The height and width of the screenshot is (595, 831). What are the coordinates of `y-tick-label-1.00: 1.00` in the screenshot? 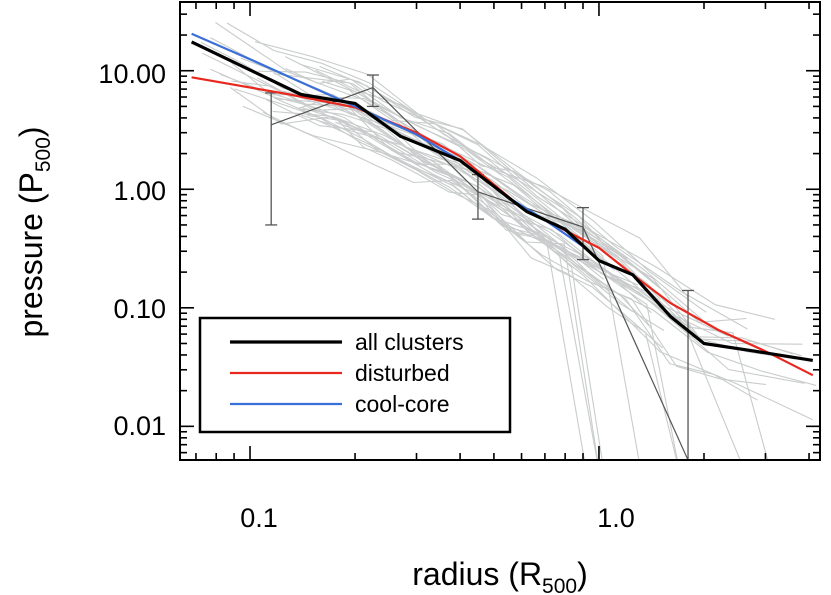 It's located at (139, 191).